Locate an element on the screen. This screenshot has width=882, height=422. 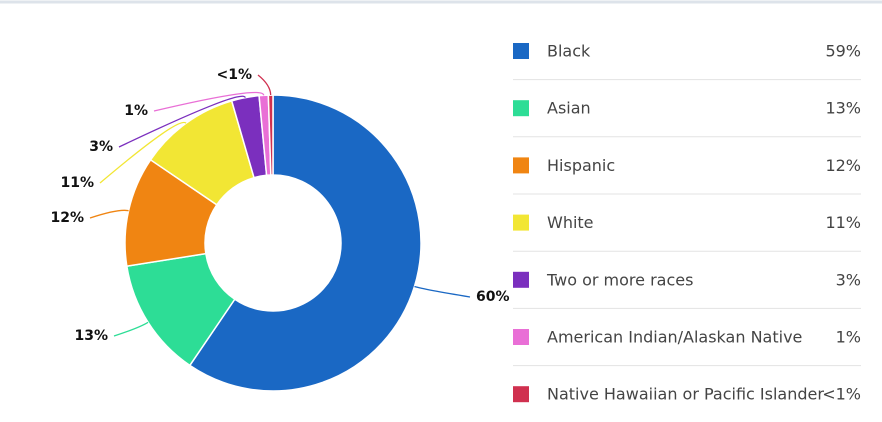
legend-label: Asian is located at coordinates (569, 108).